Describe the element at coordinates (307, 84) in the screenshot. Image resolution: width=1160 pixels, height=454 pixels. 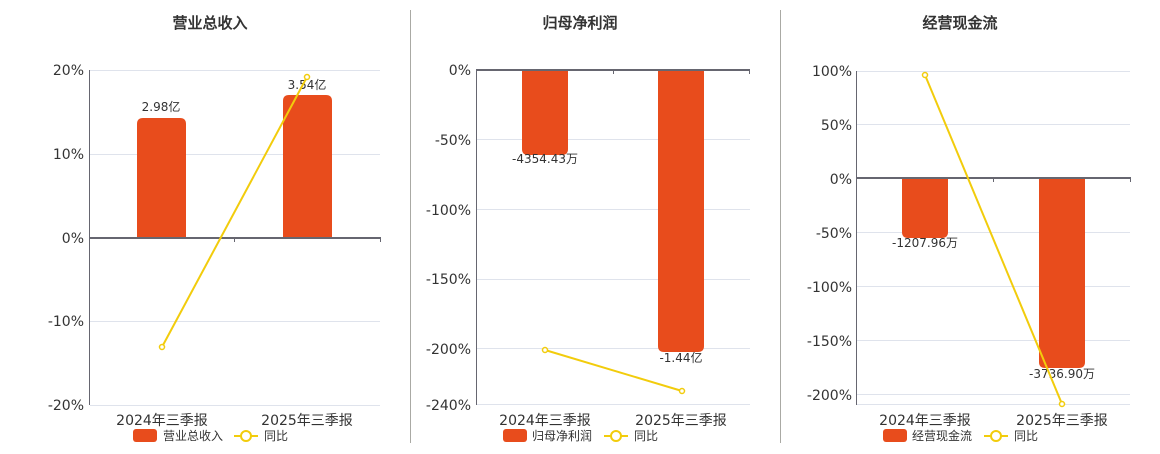
I see `svg-text: 3.54亿` at that location.